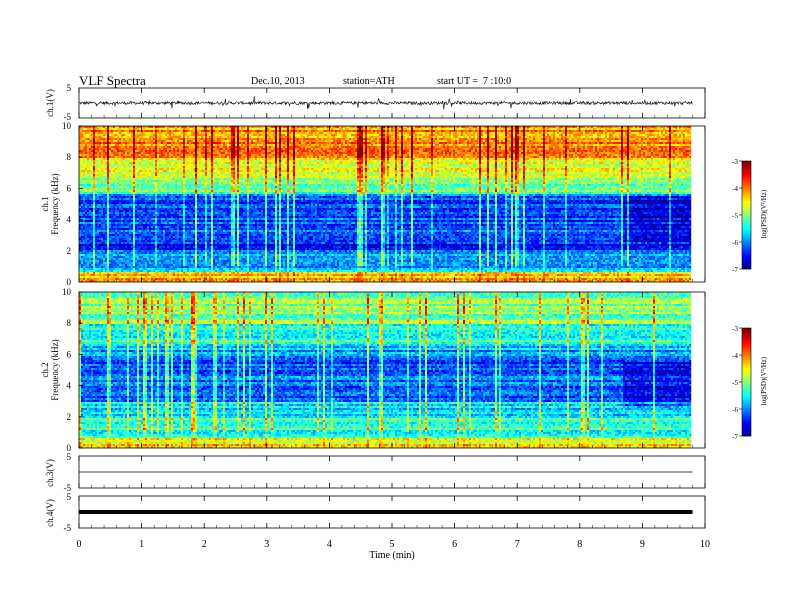  What do you see at coordinates (50, 513) in the screenshot?
I see `ch4-wave-ylabel: ch.4(V)` at bounding box center [50, 513].